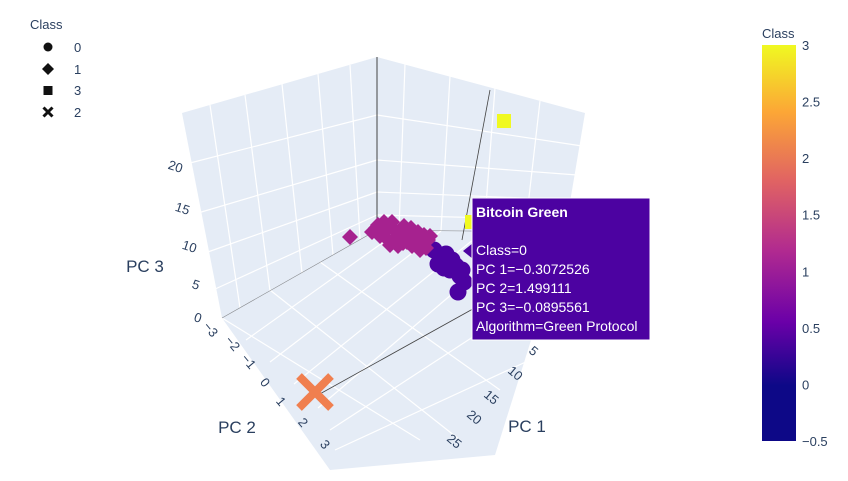 The height and width of the screenshot is (481, 848). What do you see at coordinates (556, 326) in the screenshot?
I see `hover-line: Algorithm=Green Protocol` at bounding box center [556, 326].